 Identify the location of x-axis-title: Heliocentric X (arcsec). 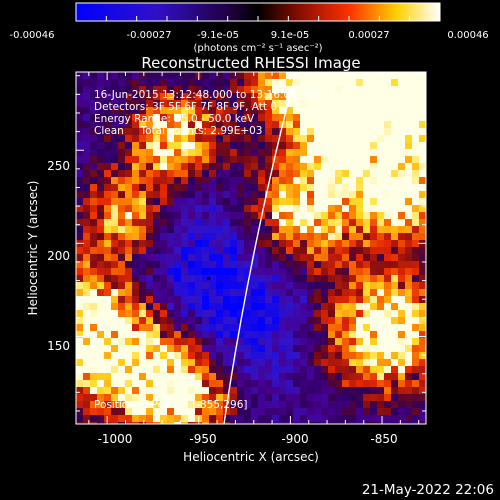
(251, 457).